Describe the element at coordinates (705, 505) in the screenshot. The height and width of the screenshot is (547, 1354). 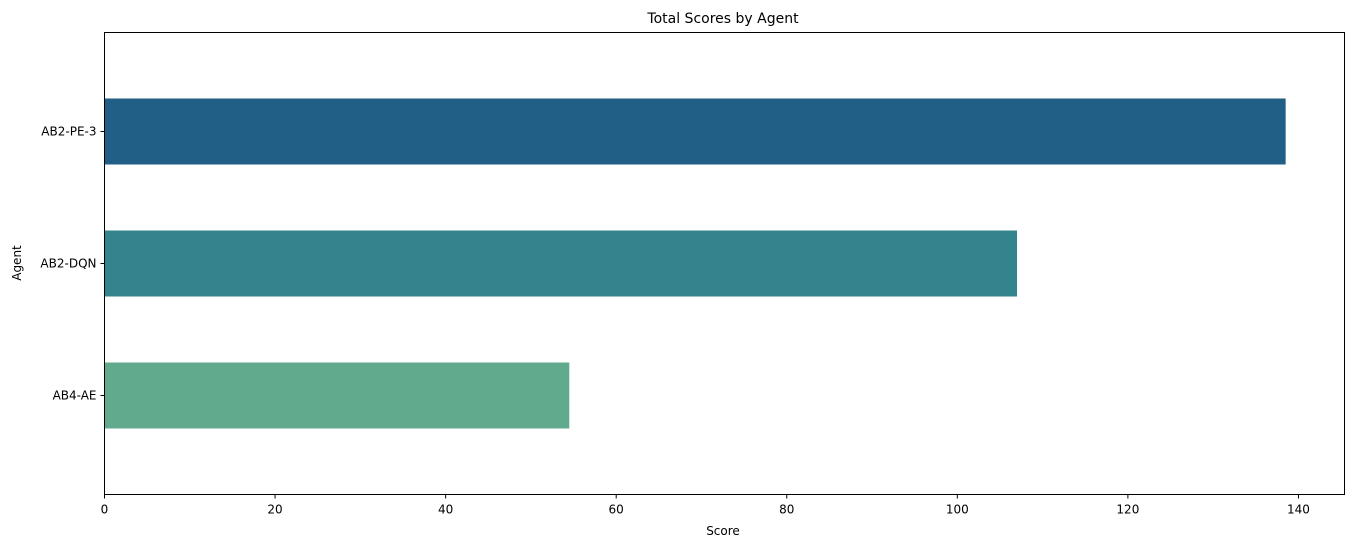
I see `x-axis-ticks: 0 20 40 60 80 100 120 140` at that location.